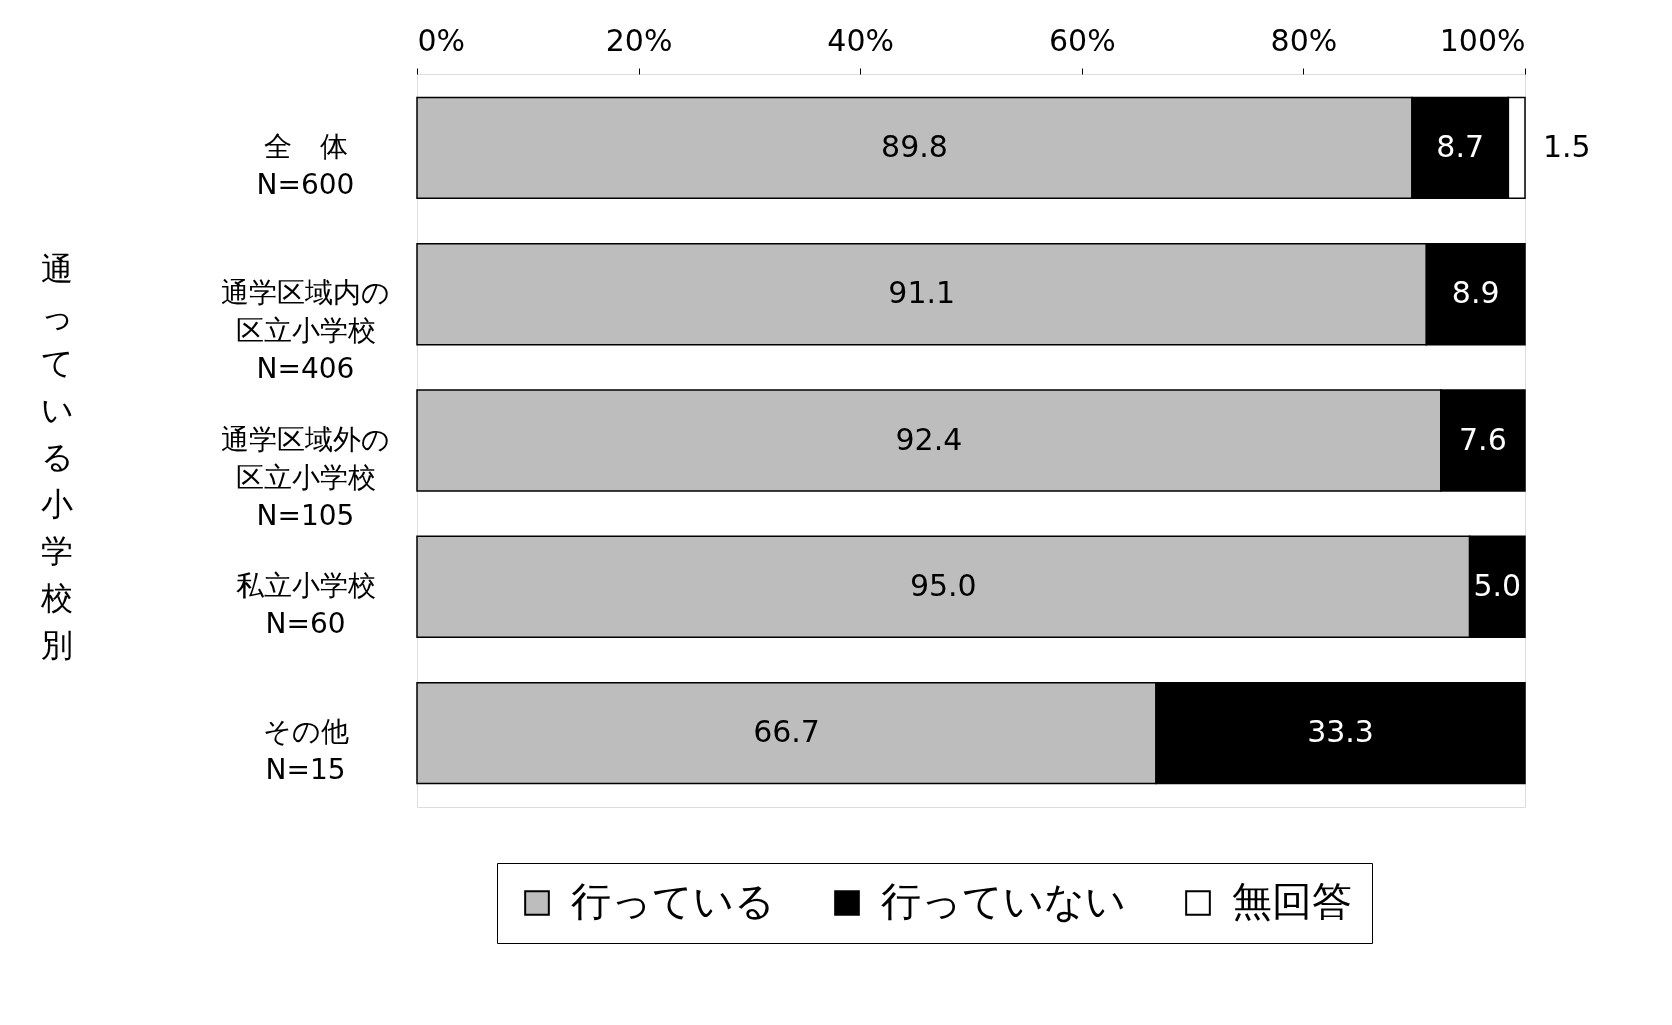  What do you see at coordinates (305, 751) in the screenshot?
I see `y-tick-label: その他 N=15` at bounding box center [305, 751].